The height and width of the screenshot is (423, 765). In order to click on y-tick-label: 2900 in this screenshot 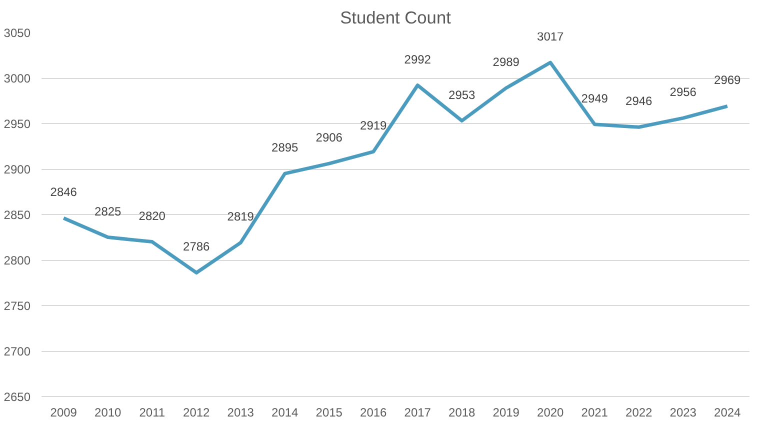, I will do `click(17, 169)`.